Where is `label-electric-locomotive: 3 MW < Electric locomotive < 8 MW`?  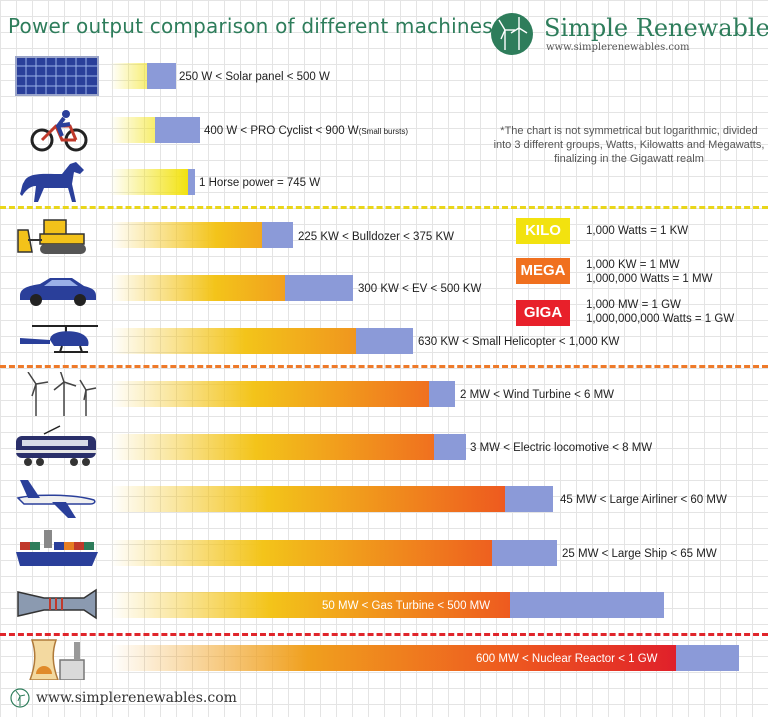 label-electric-locomotive: 3 MW < Electric locomotive < 8 MW is located at coordinates (561, 448).